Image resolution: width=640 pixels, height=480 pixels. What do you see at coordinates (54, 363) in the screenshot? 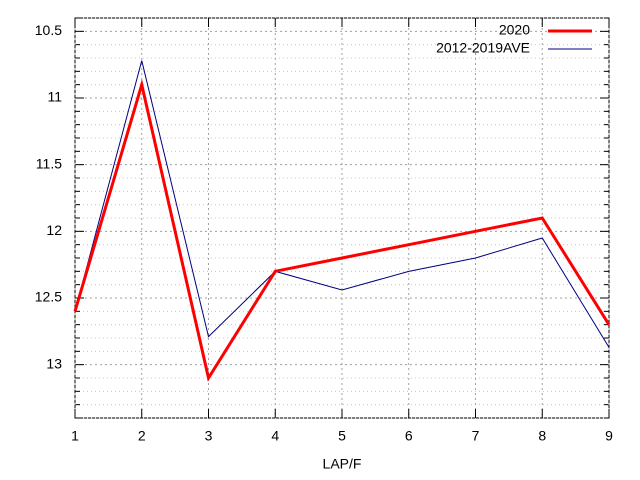
I see `y-tick-label: 13` at bounding box center [54, 363].